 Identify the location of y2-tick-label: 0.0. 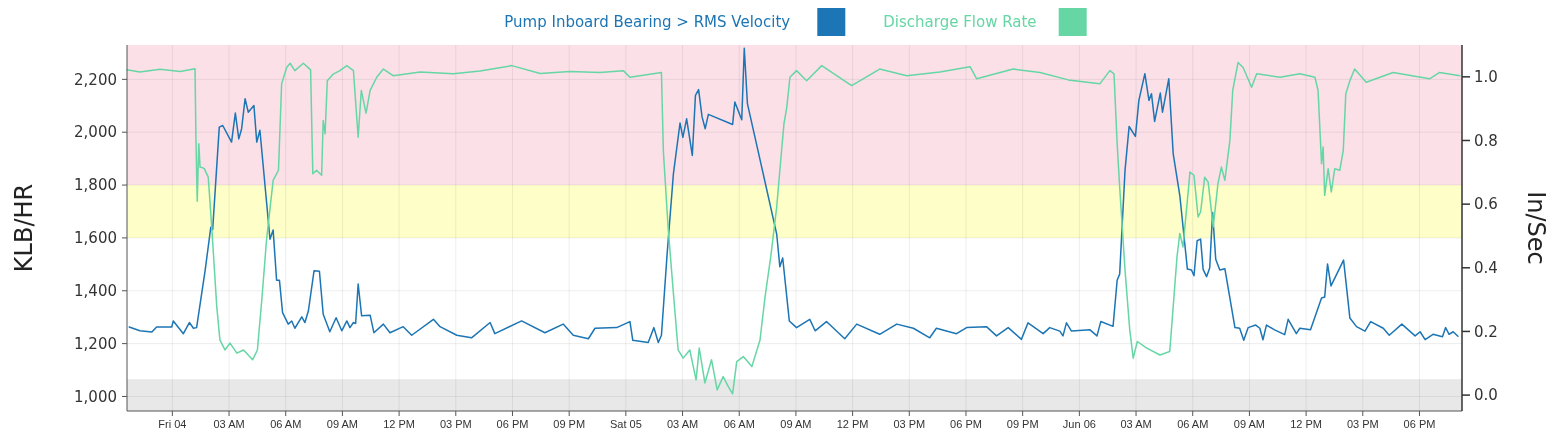
(1486, 395).